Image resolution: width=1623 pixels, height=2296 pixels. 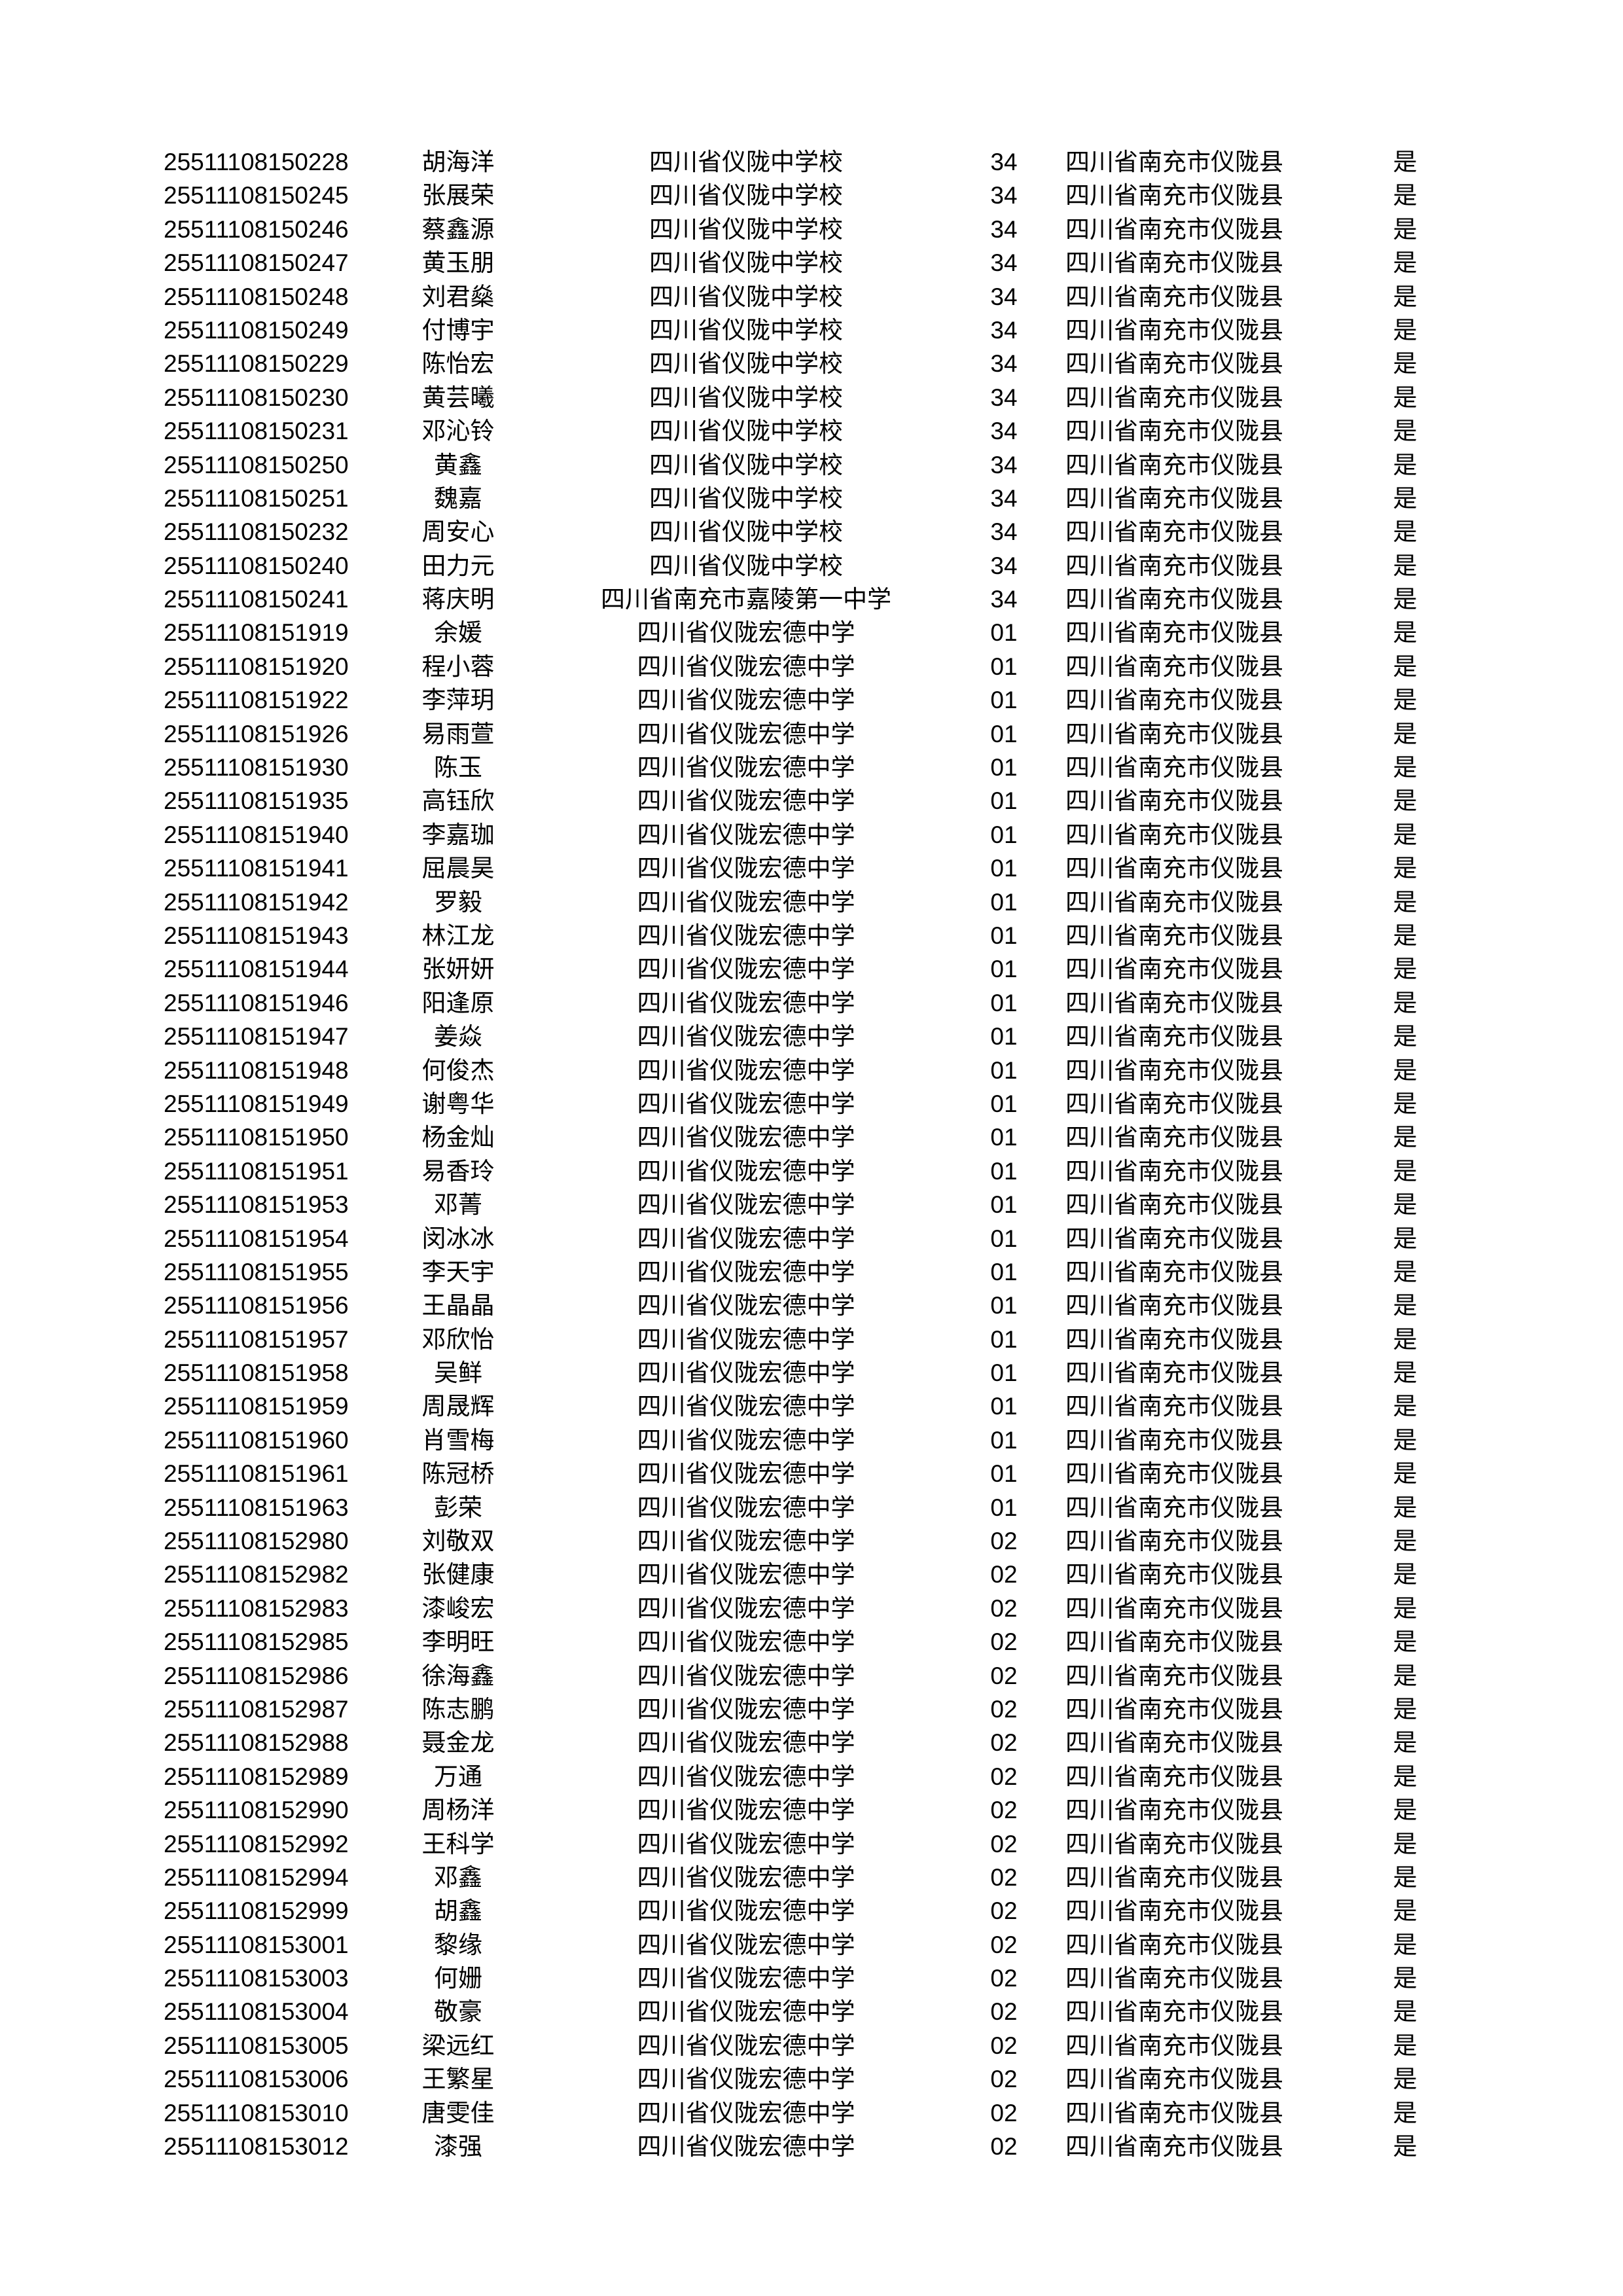 What do you see at coordinates (811, 297) in the screenshot?
I see `table-row: 25511108150248 刘君燊 四川省仪陇中学校 34 四川省南充市仪陇县 是` at bounding box center [811, 297].